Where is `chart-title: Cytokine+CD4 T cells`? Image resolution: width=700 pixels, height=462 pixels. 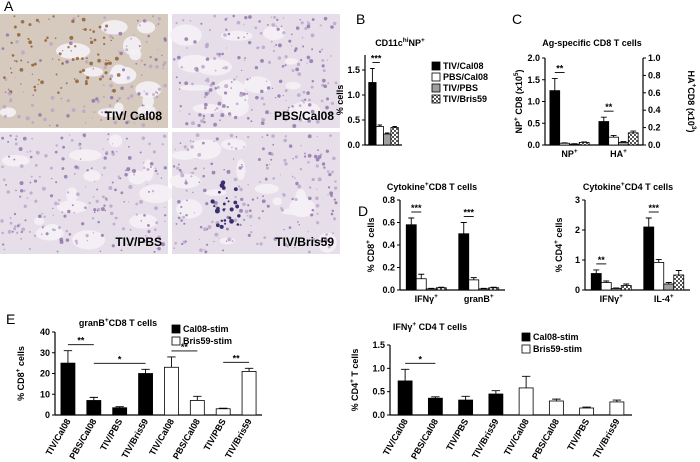
chart-title: Cytokine+CD4 T cells is located at coordinates (628, 186).